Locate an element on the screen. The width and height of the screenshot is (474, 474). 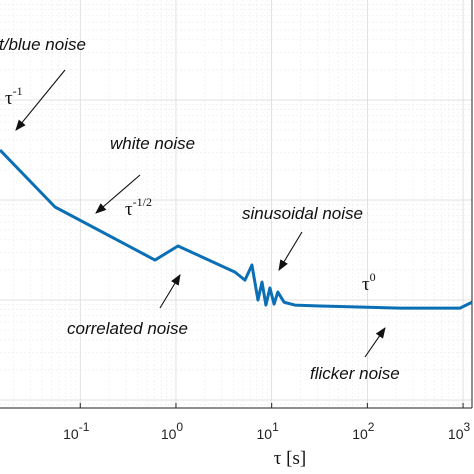
x-tick-exponent: -1 is located at coordinates (84, 427).